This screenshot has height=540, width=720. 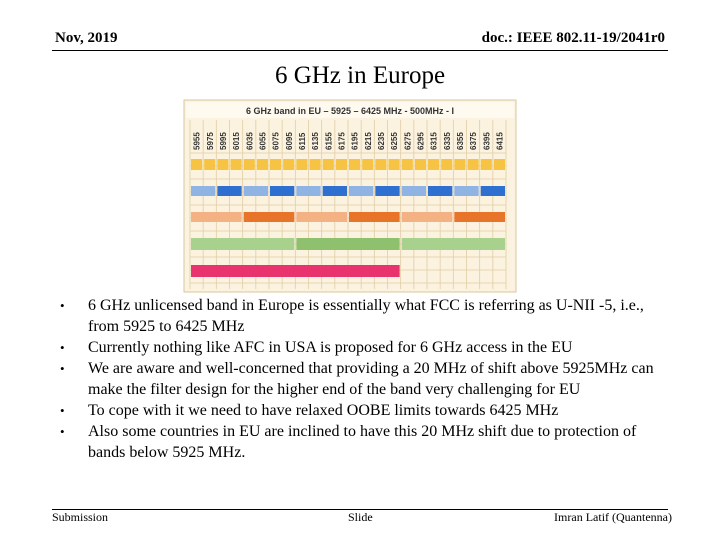 I want to click on header-doc: doc.: IEEE 802.11-19/2041r0, so click(x=573, y=38).